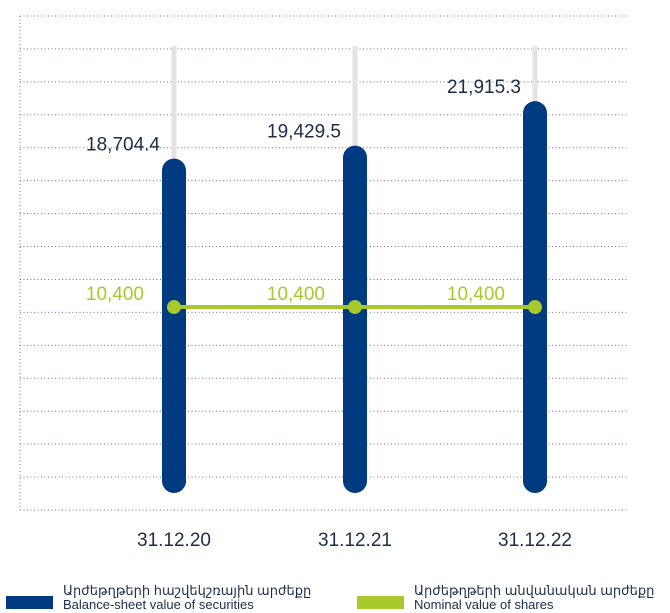 Image resolution: width=670 pixels, height=613 pixels. What do you see at coordinates (29, 602) in the screenshot?
I see `legend-swatch-balance` at bounding box center [29, 602].